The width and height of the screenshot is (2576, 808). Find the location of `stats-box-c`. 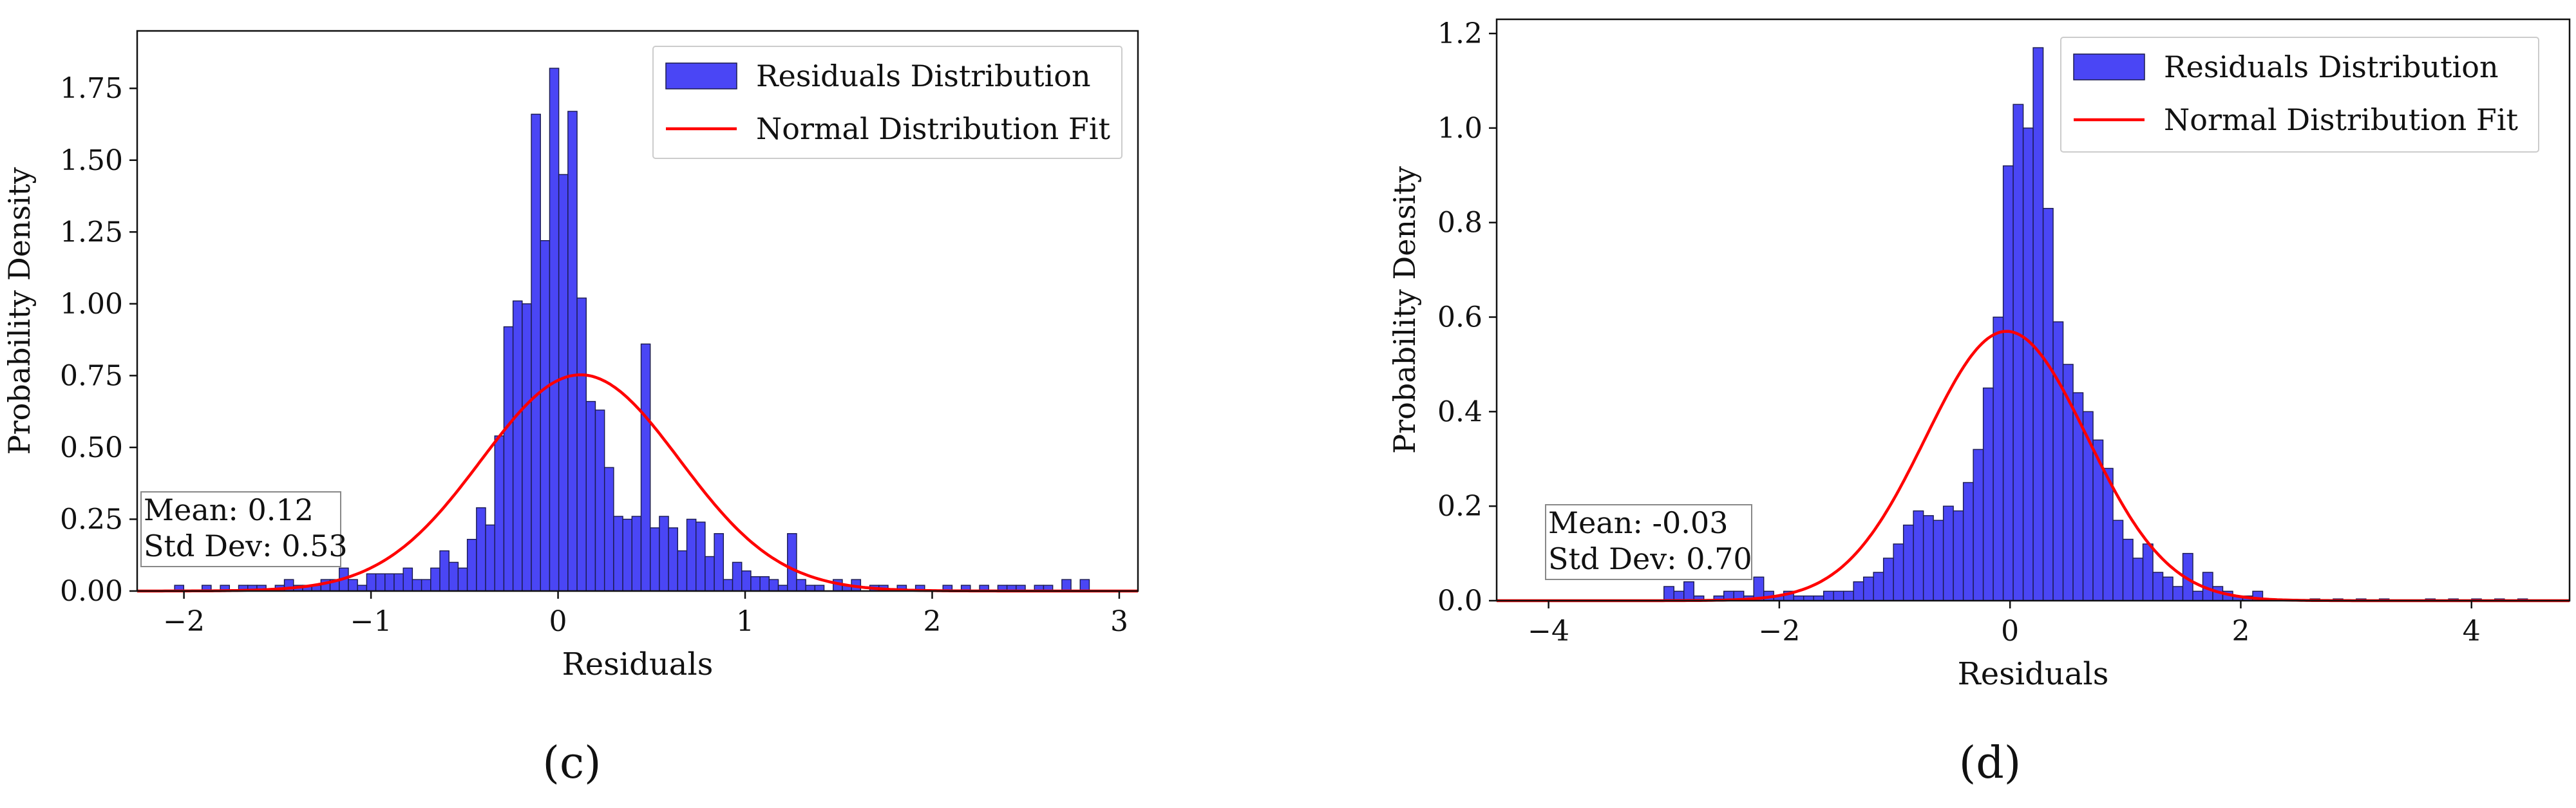

stats-box-c is located at coordinates (240, 529).